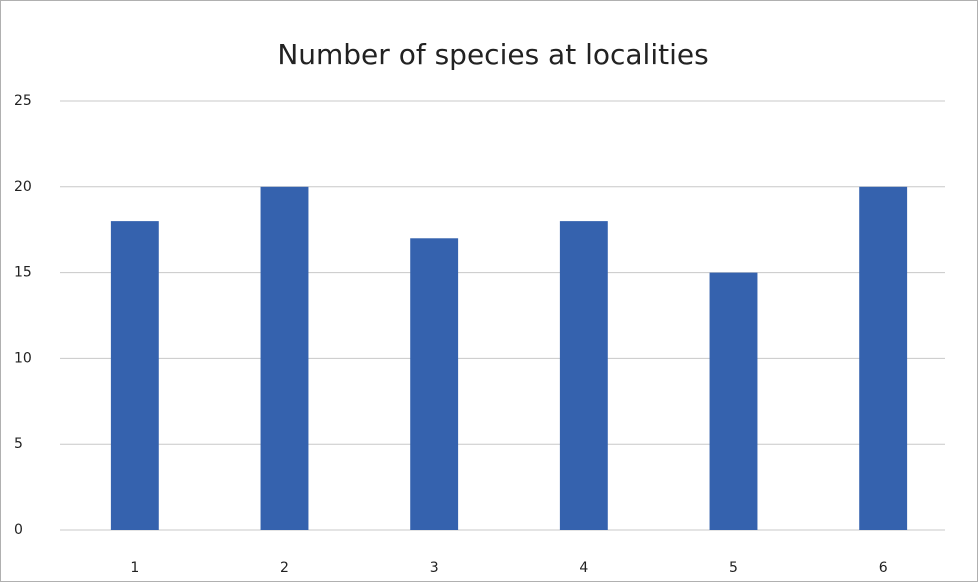 The width and height of the screenshot is (978, 582). I want to click on chart-title: Number of species at localities, so click(492, 54).